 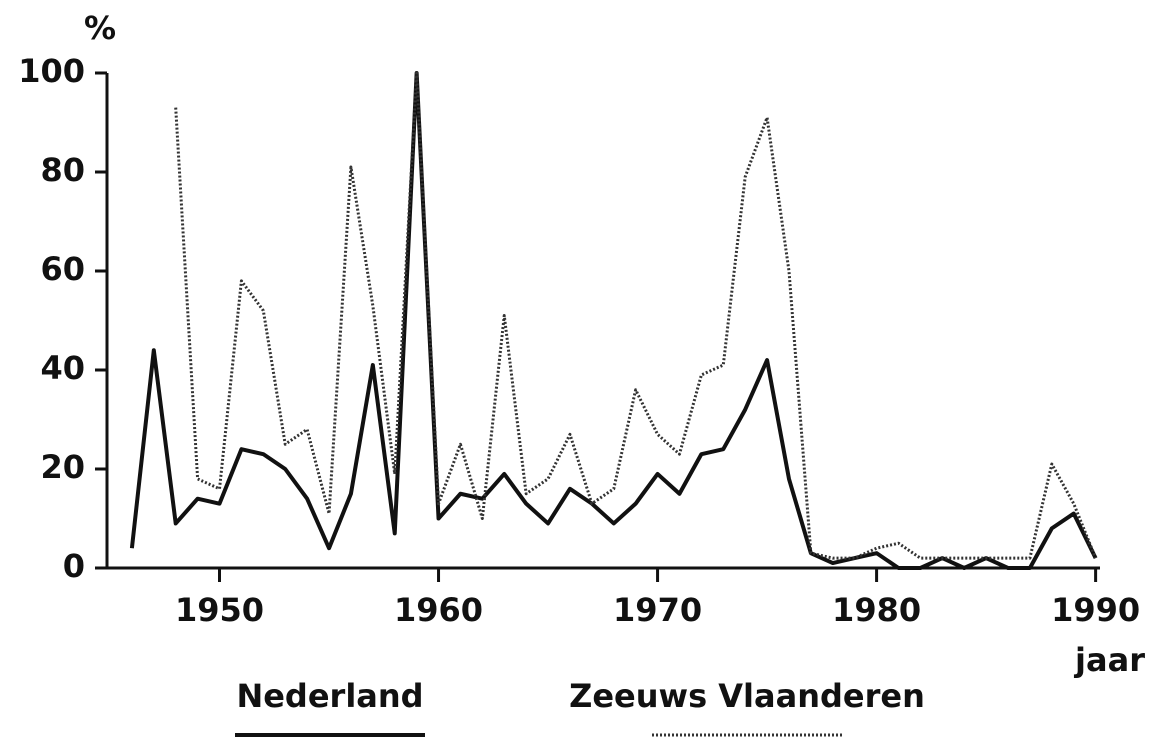 I want to click on legend-label: Zeeuws Vlaanderen, so click(x=747, y=696).